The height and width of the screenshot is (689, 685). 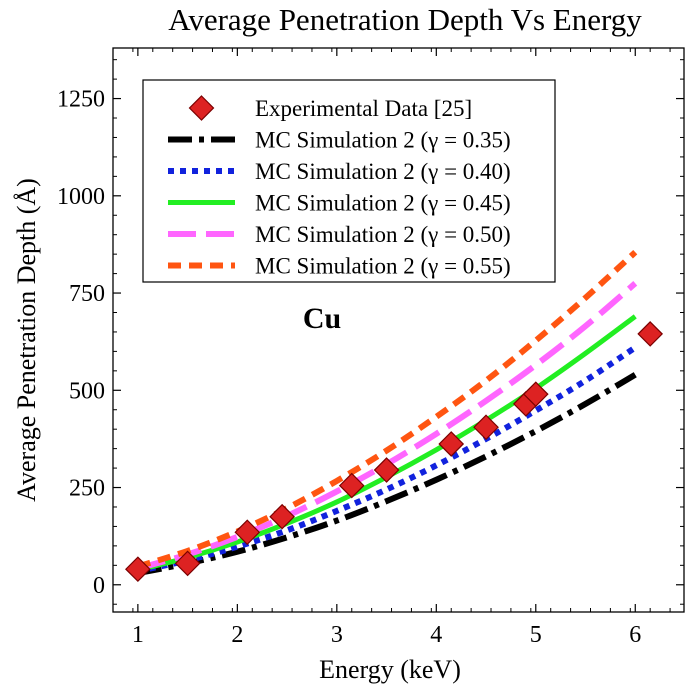 I want to click on legend-marker-diamond, so click(x=201, y=108).